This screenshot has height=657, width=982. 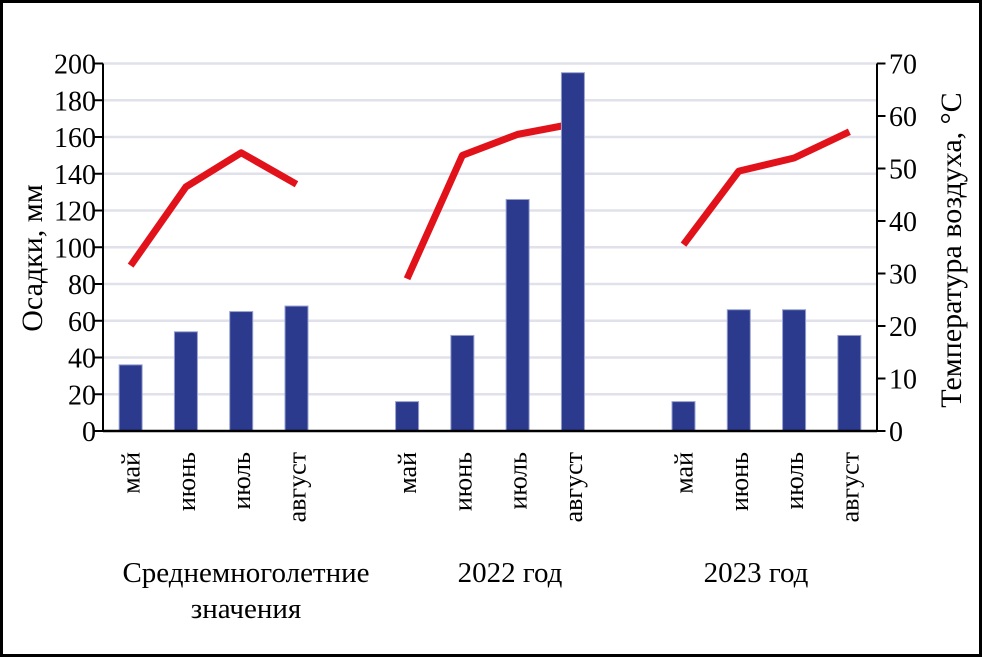 What do you see at coordinates (82, 322) in the screenshot?
I see `left-tick-label: 60` at bounding box center [82, 322].